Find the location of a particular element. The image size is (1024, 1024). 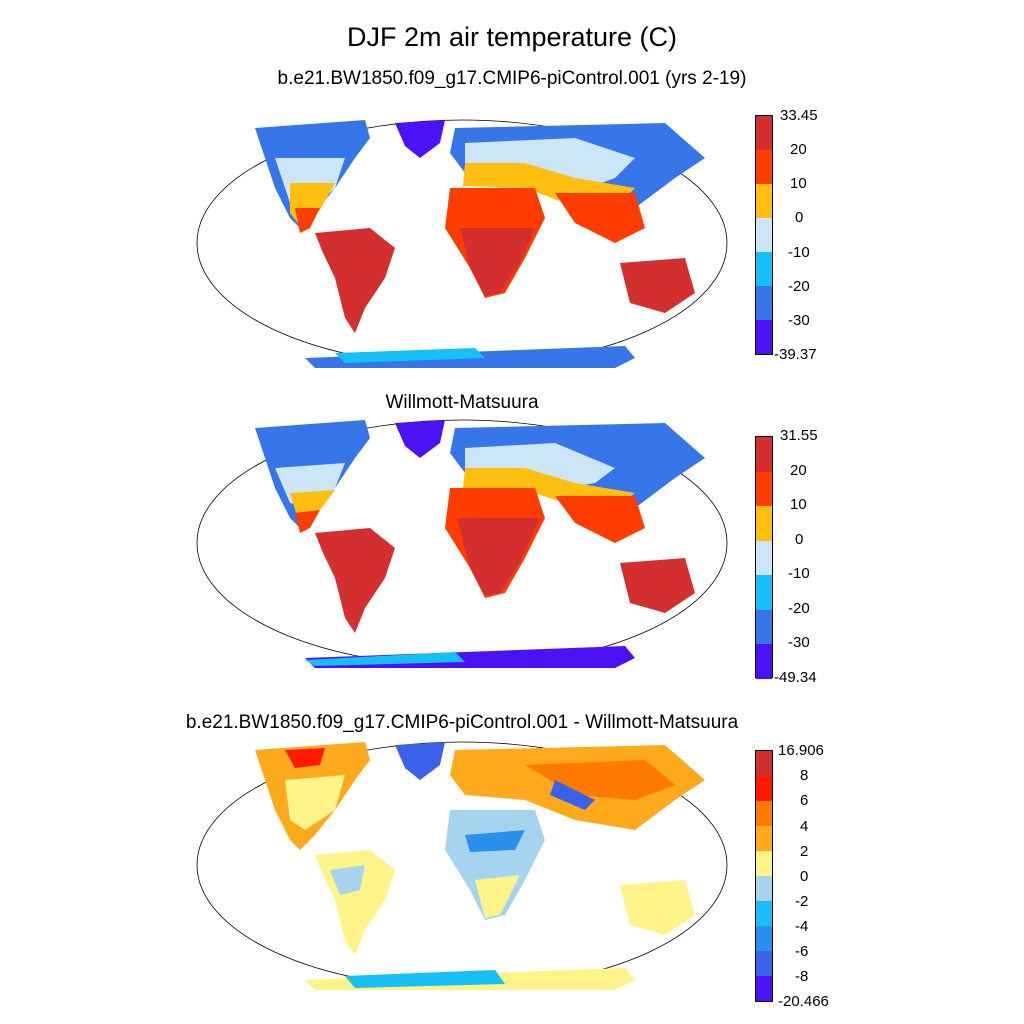

panel-3-cbar-max: 16.906 is located at coordinates (801, 750).